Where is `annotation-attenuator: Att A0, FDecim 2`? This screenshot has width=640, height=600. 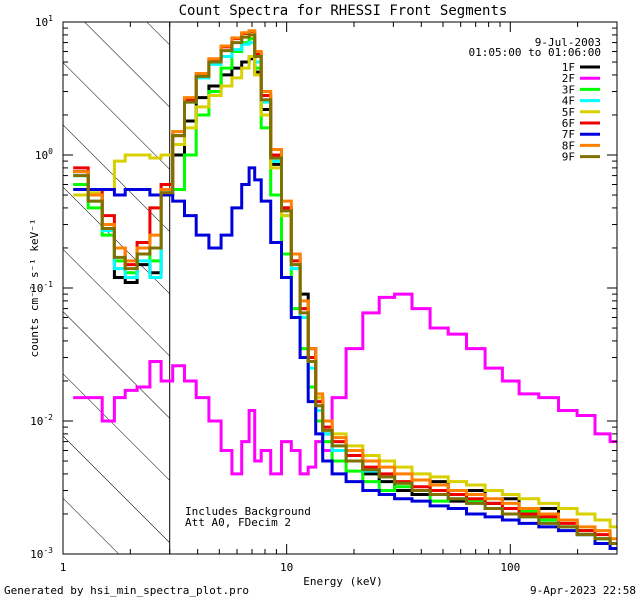
annotation-attenuator: Att A0, FDecim 2 is located at coordinates (238, 522).